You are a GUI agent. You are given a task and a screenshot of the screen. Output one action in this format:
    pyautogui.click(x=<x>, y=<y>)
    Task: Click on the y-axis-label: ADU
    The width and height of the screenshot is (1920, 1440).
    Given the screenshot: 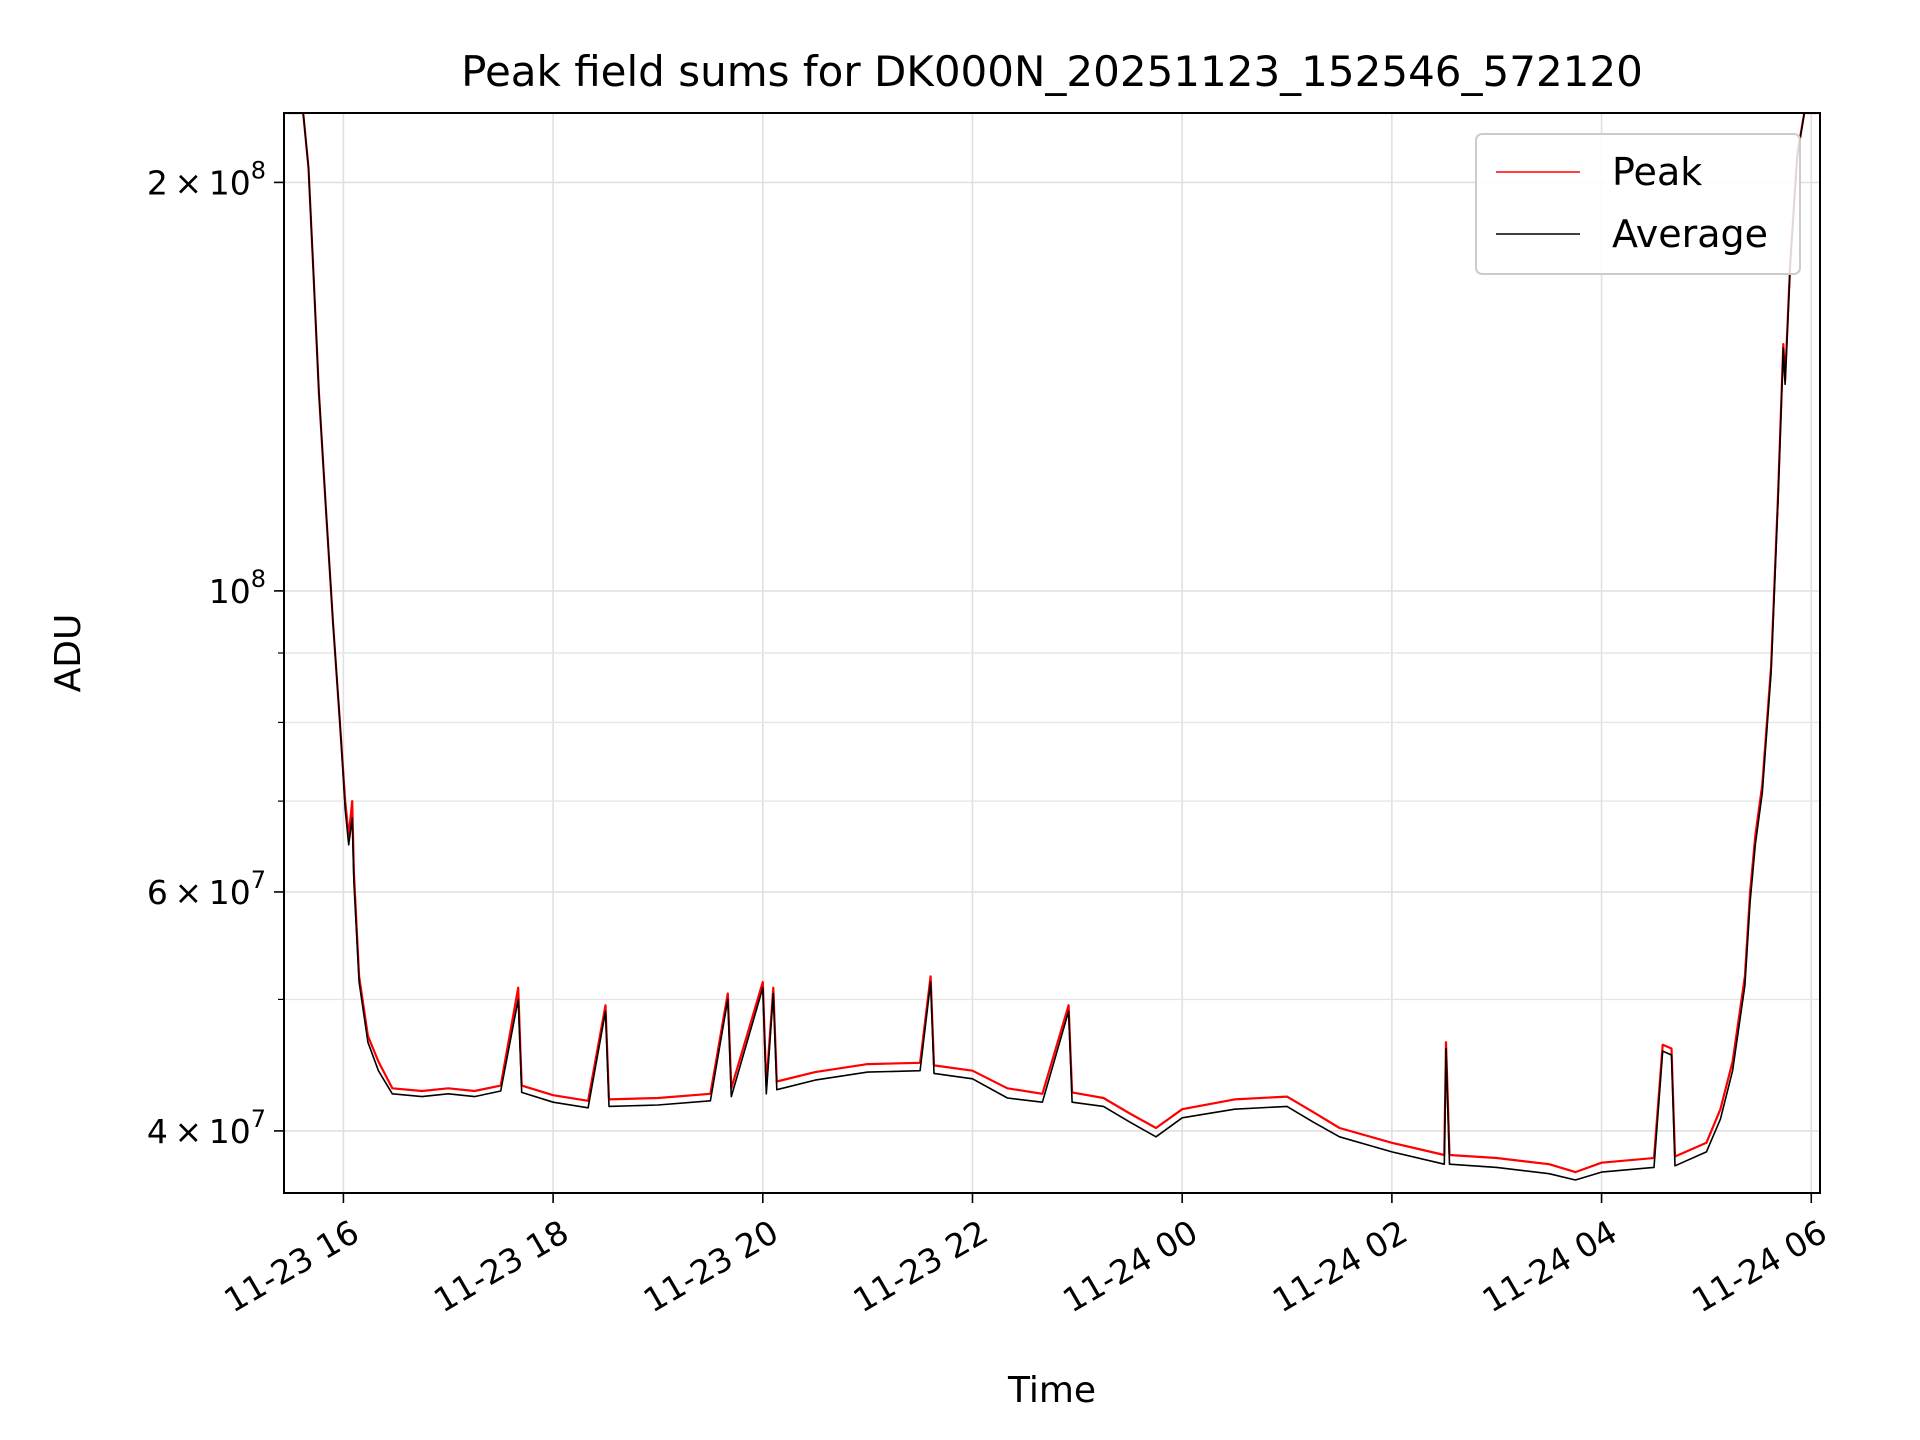 What is the action you would take?
    pyautogui.click(x=68, y=653)
    